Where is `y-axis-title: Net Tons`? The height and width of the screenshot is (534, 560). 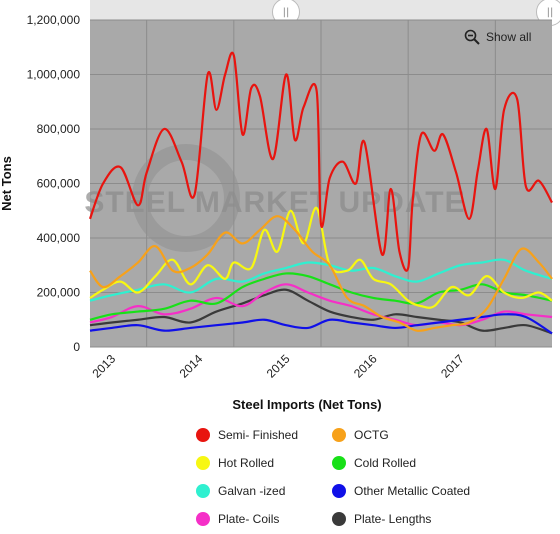 y-axis-title: Net Tons is located at coordinates (7, 183).